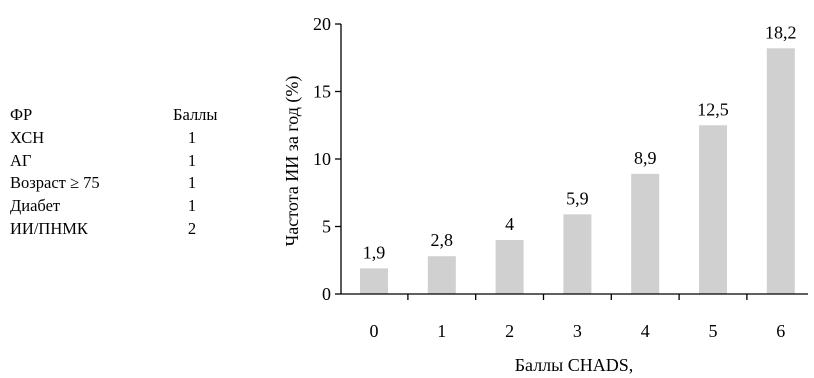  What do you see at coordinates (713, 331) in the screenshot?
I see `x-tick-label: 5` at bounding box center [713, 331].